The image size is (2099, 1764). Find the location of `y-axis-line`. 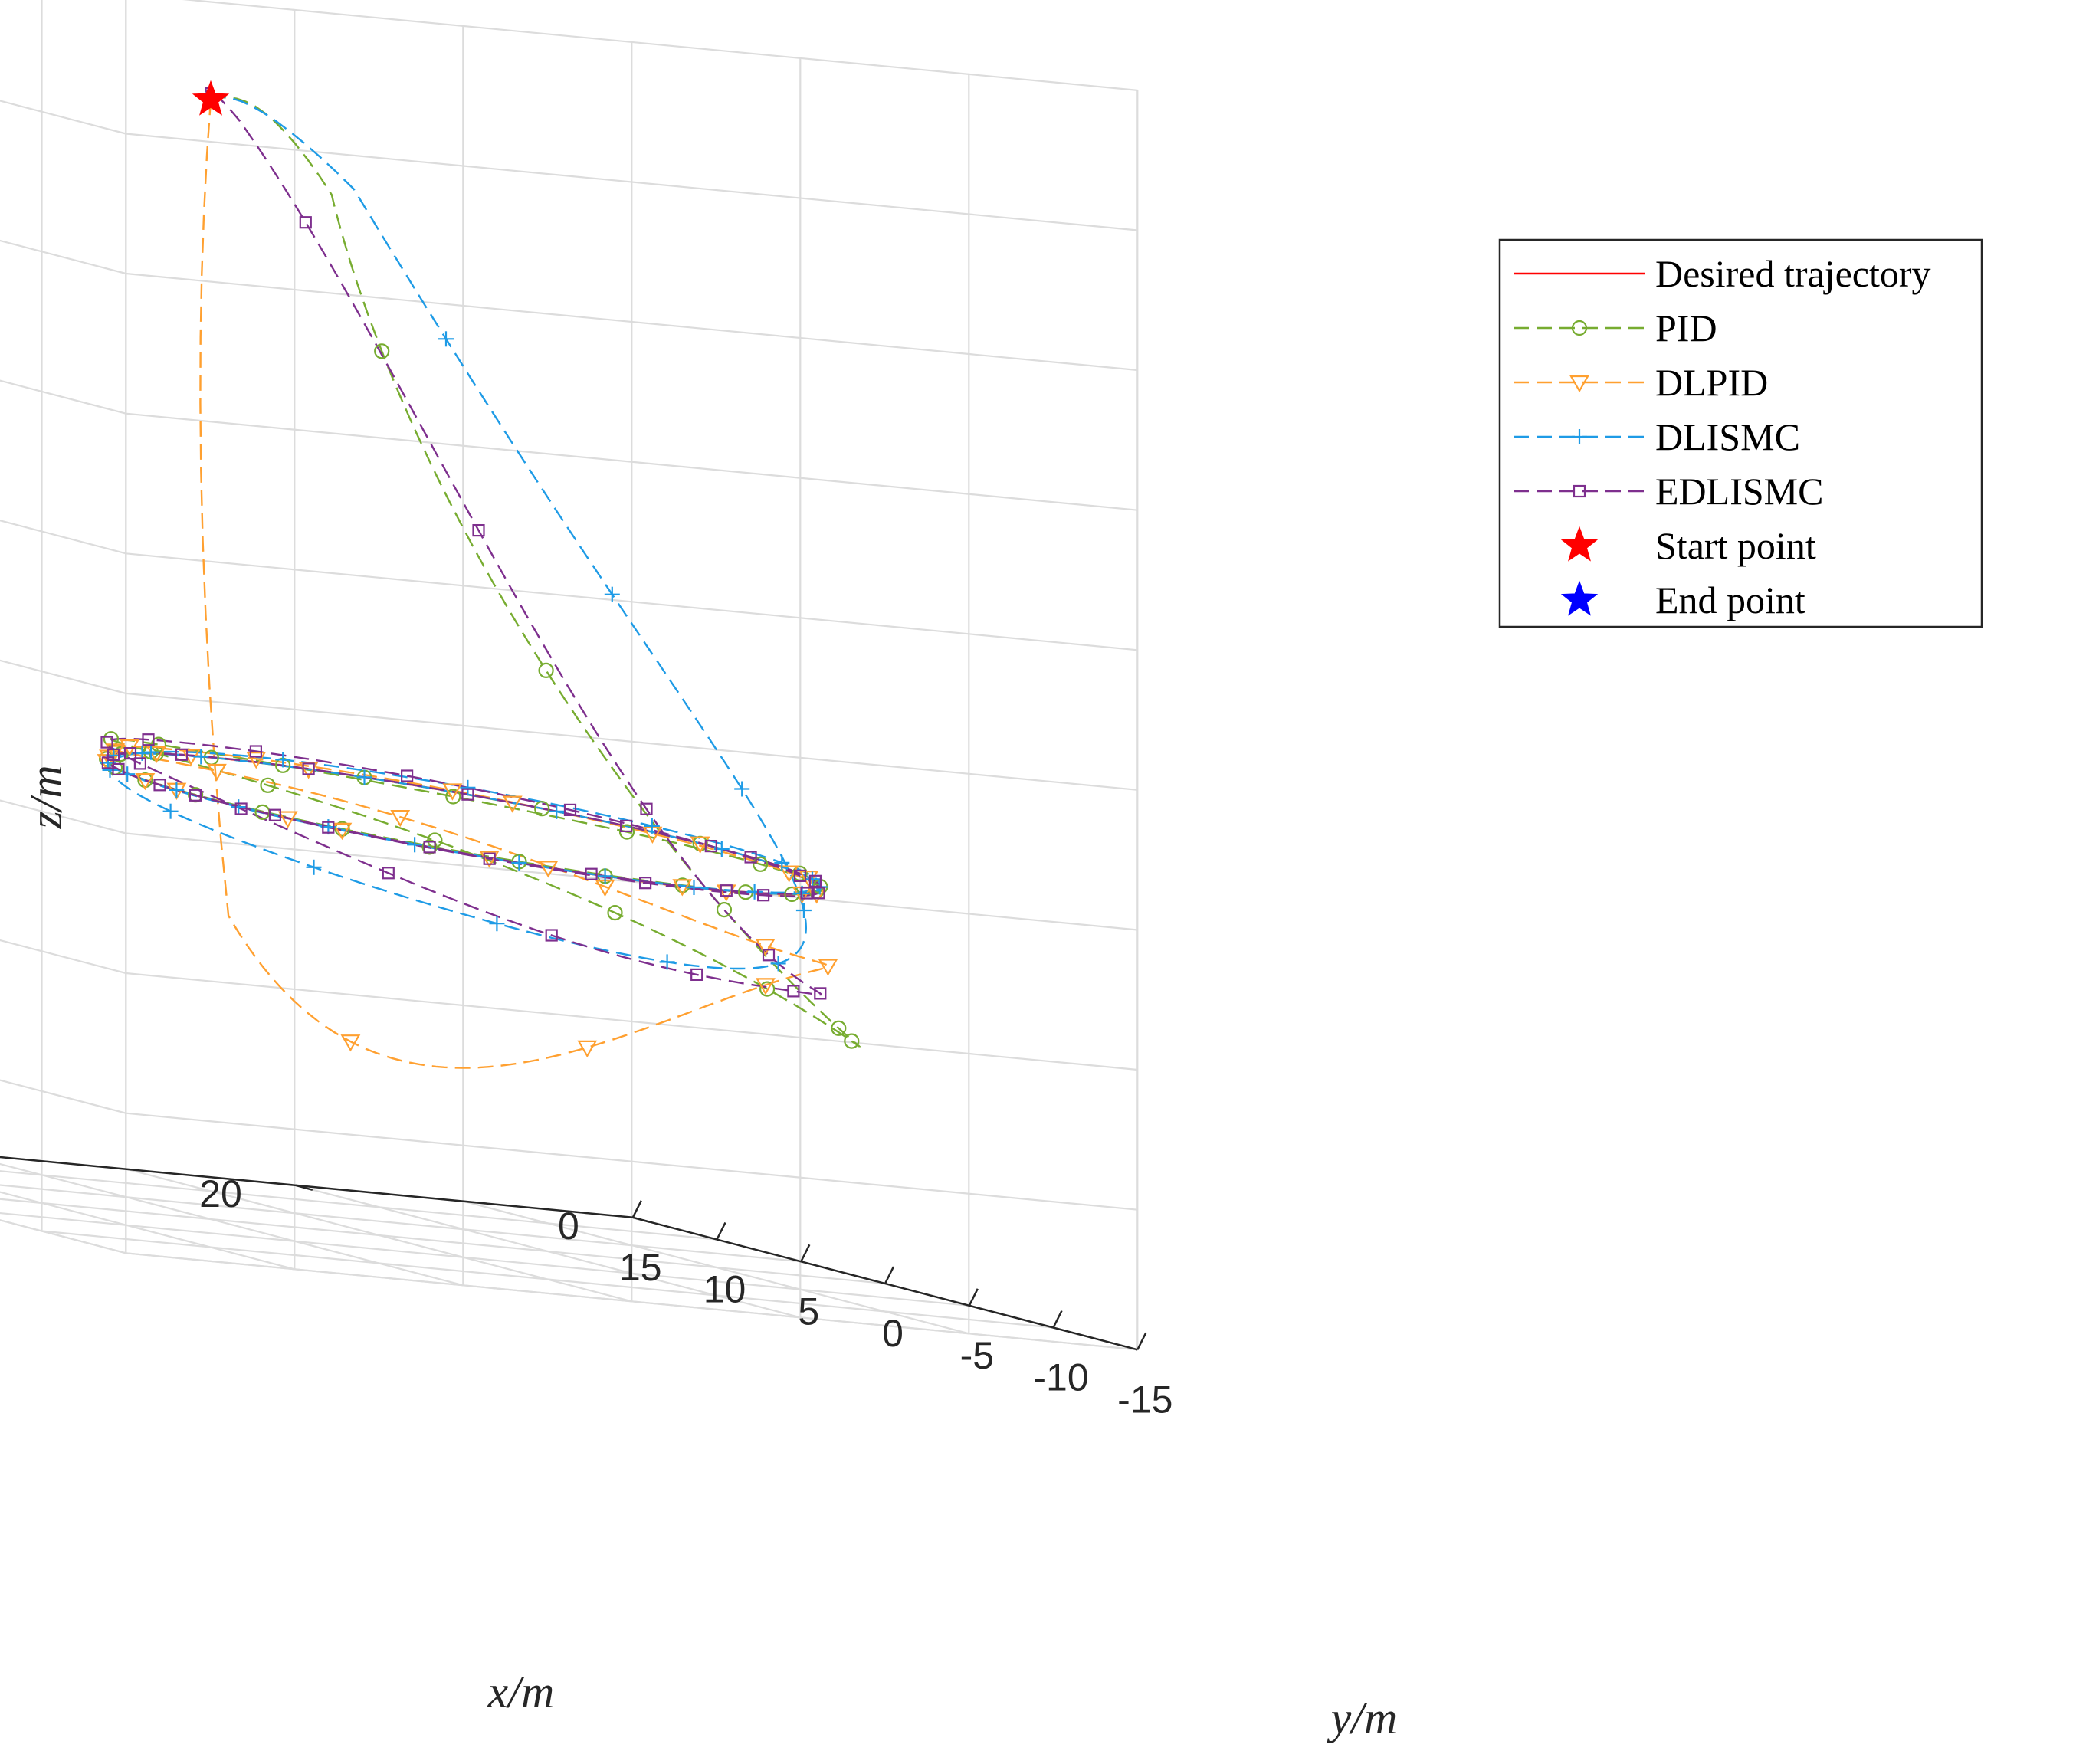

y-axis-line is located at coordinates (885, 1283).